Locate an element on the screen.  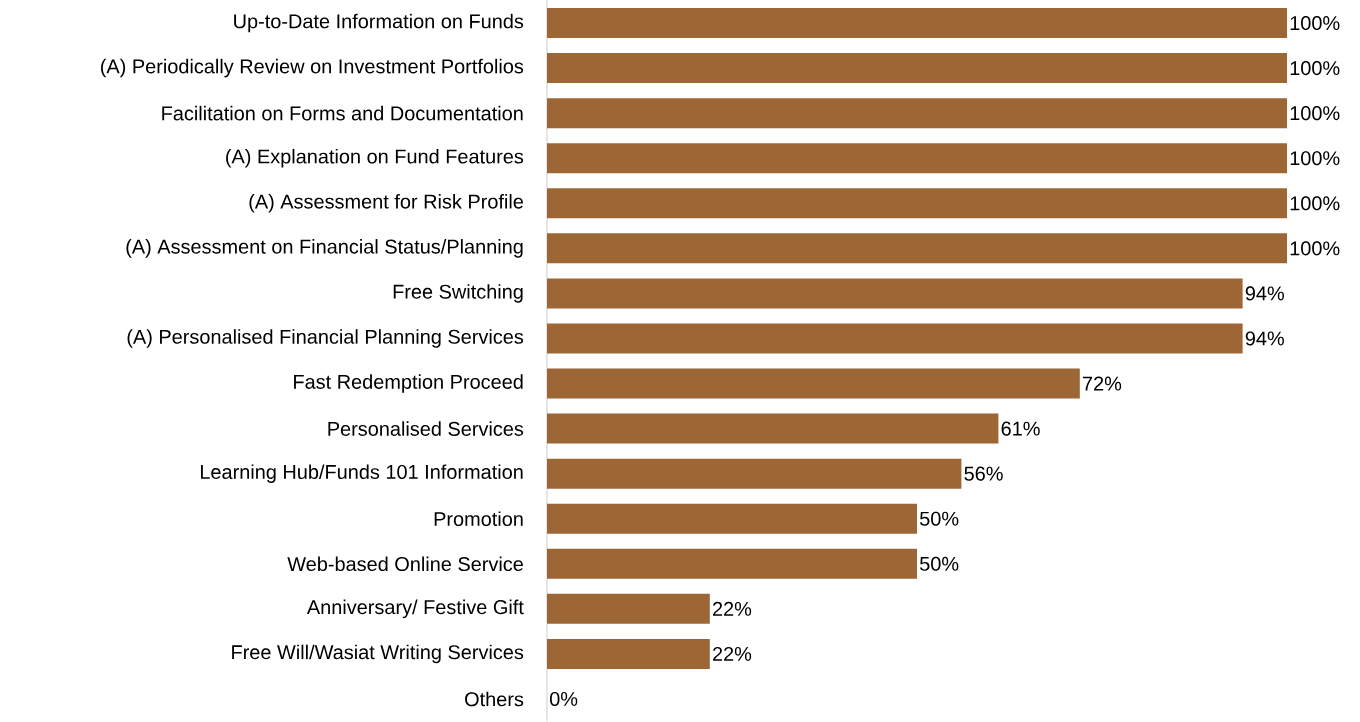
y-tick-label: (A) Periodically Review on Investment Portfolios is located at coordinates (312, 68).